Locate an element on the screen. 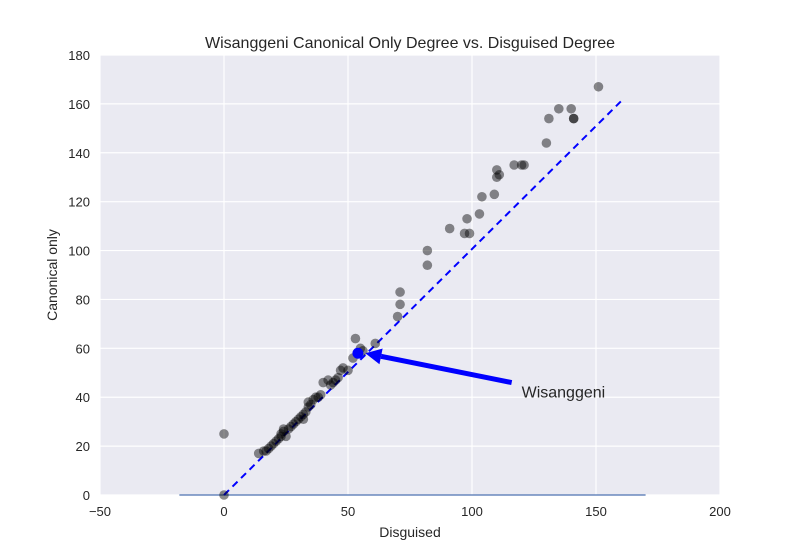 This screenshot has height=555, width=800. y-tick-label: 80 is located at coordinates (83, 299).